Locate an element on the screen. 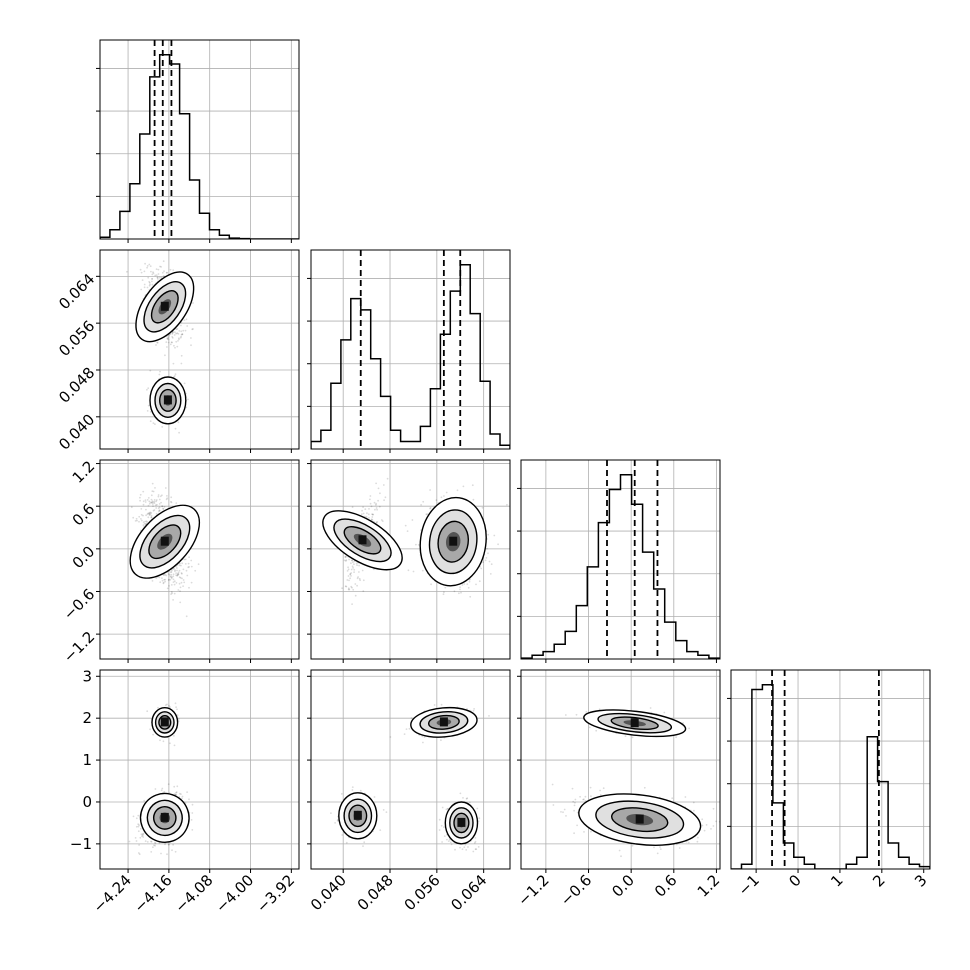 The image size is (970, 970). x-tick-label: 0.048 is located at coordinates (375, 892).